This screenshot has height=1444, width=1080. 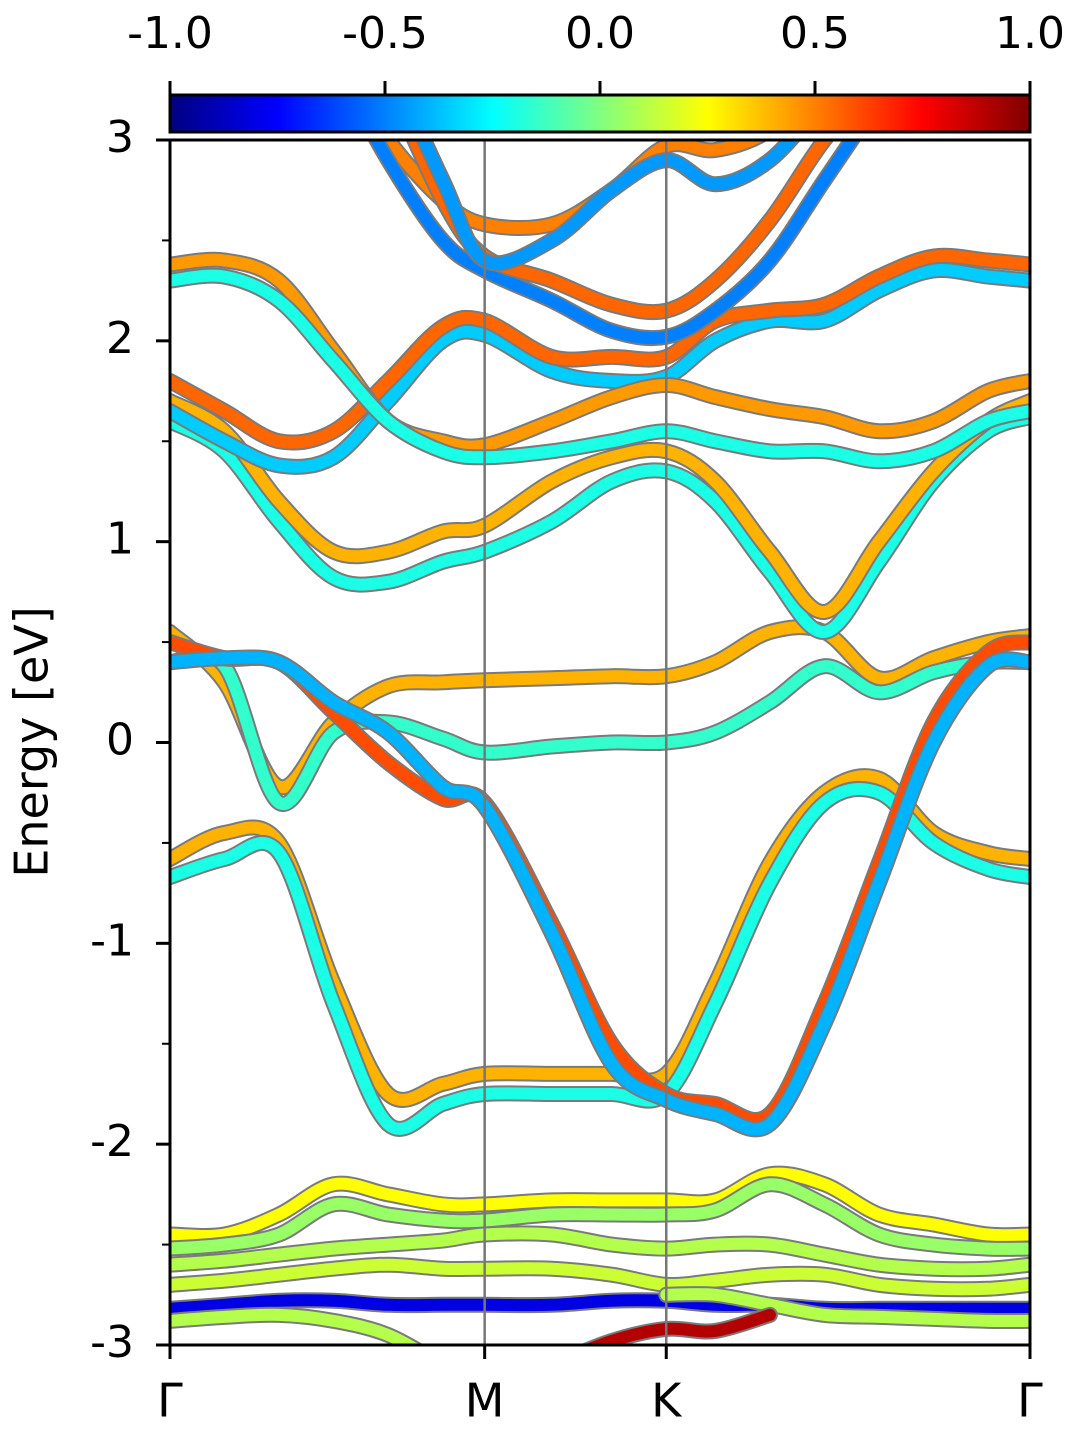 I want to click on colorbar-tick-label: -1.0, so click(x=170, y=33).